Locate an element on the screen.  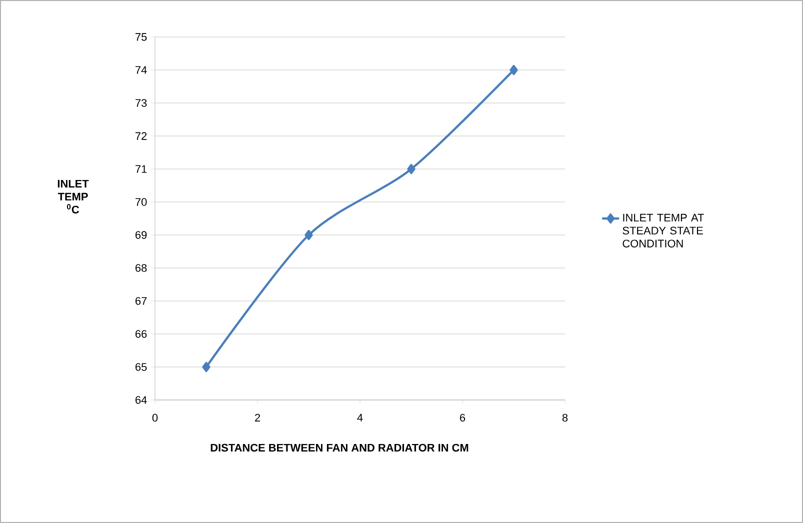
y-tick-label: 70 is located at coordinates (141, 202).